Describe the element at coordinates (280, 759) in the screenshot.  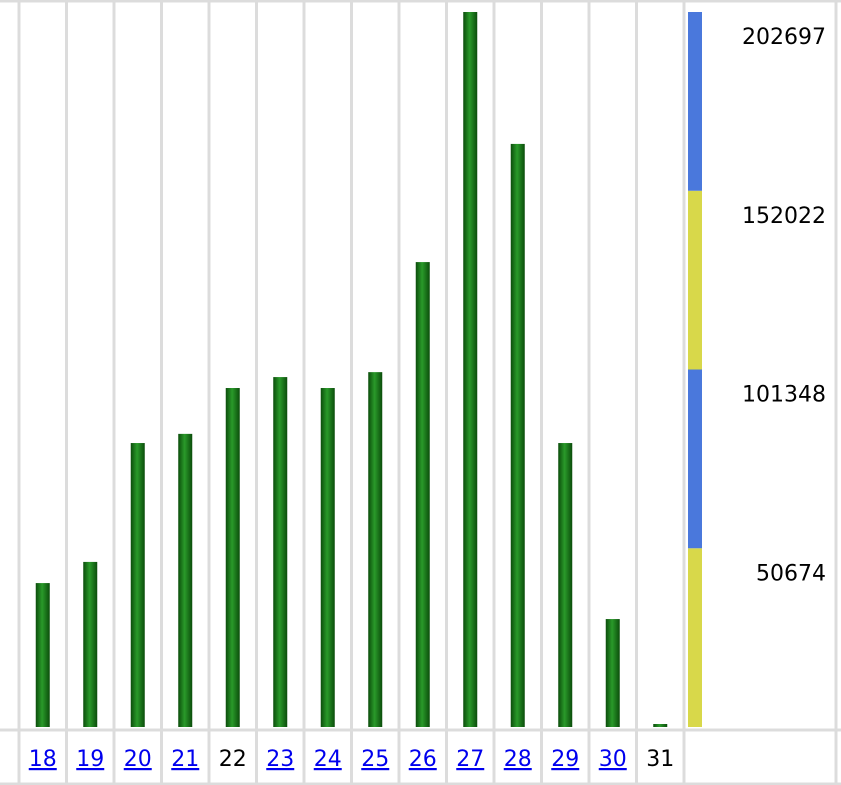
I see `day-link: 23` at that location.